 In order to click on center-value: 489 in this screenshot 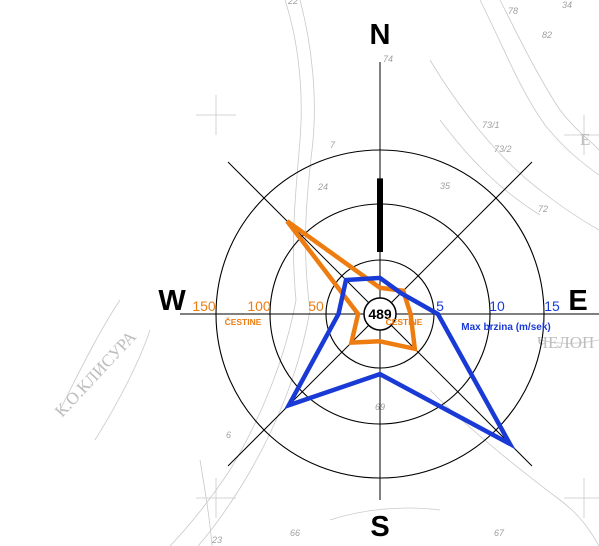, I will do `click(380, 314)`.